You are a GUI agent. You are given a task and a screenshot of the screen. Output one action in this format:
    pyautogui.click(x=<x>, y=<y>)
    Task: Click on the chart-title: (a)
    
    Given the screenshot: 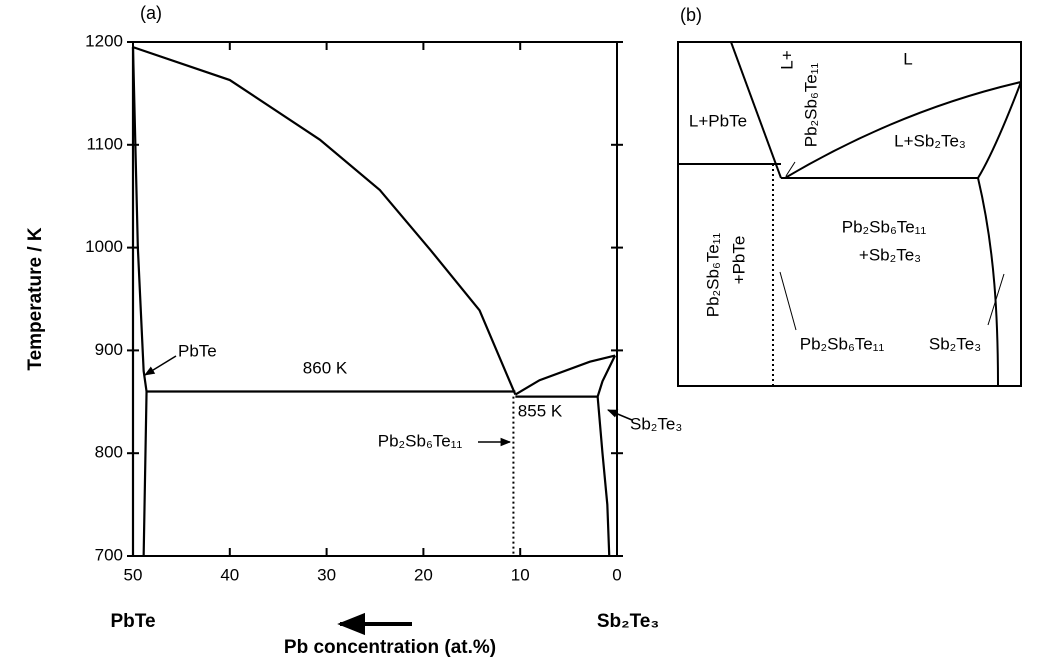 What is the action you would take?
    pyautogui.click(x=151, y=13)
    